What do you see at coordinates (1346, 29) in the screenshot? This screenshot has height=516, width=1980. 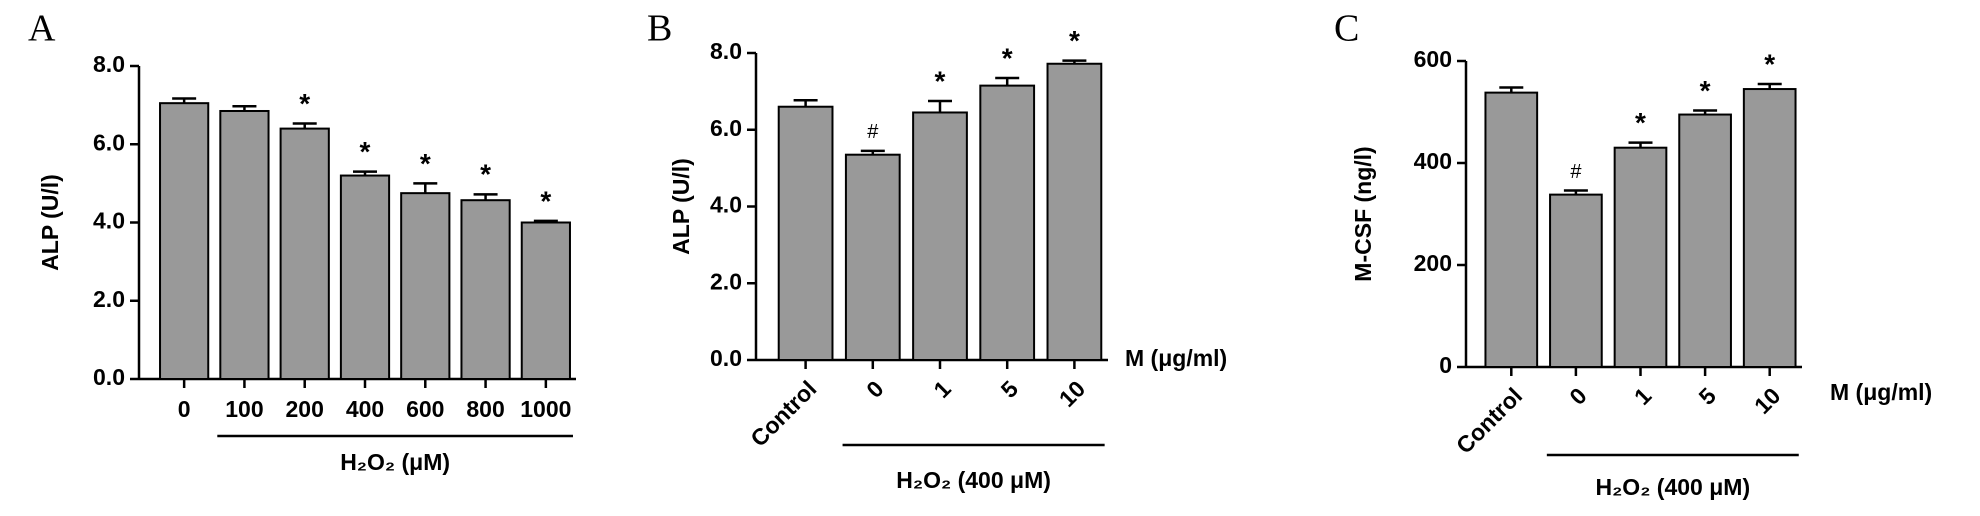 I see `panel-label: C` at bounding box center [1346, 29].